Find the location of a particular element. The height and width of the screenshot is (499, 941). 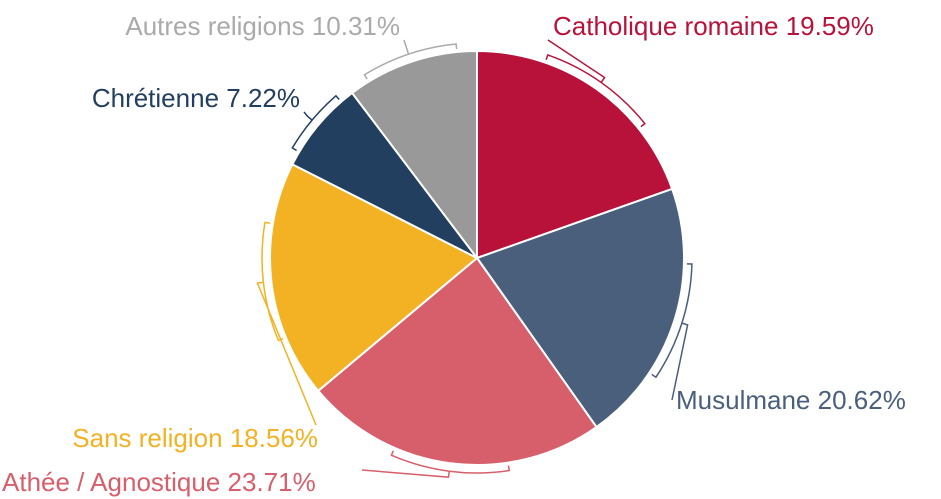

value-label: 7.22% is located at coordinates (263, 98).